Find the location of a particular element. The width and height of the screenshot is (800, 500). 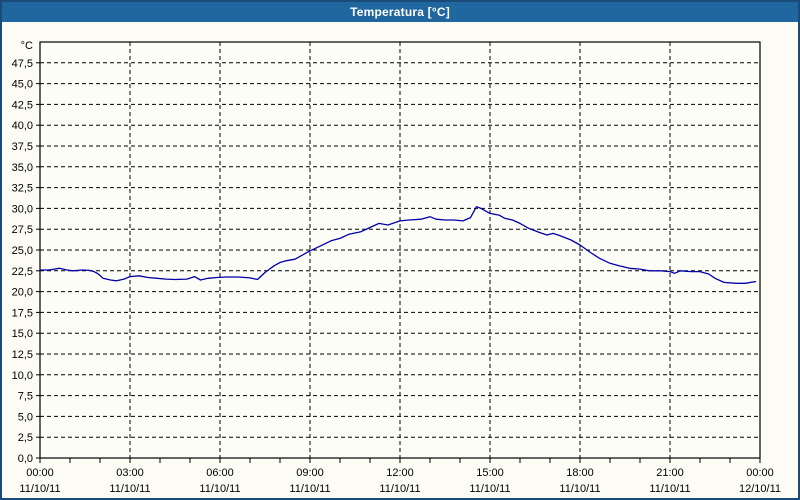

x-tick-time-label: 06:00 is located at coordinates (220, 473).